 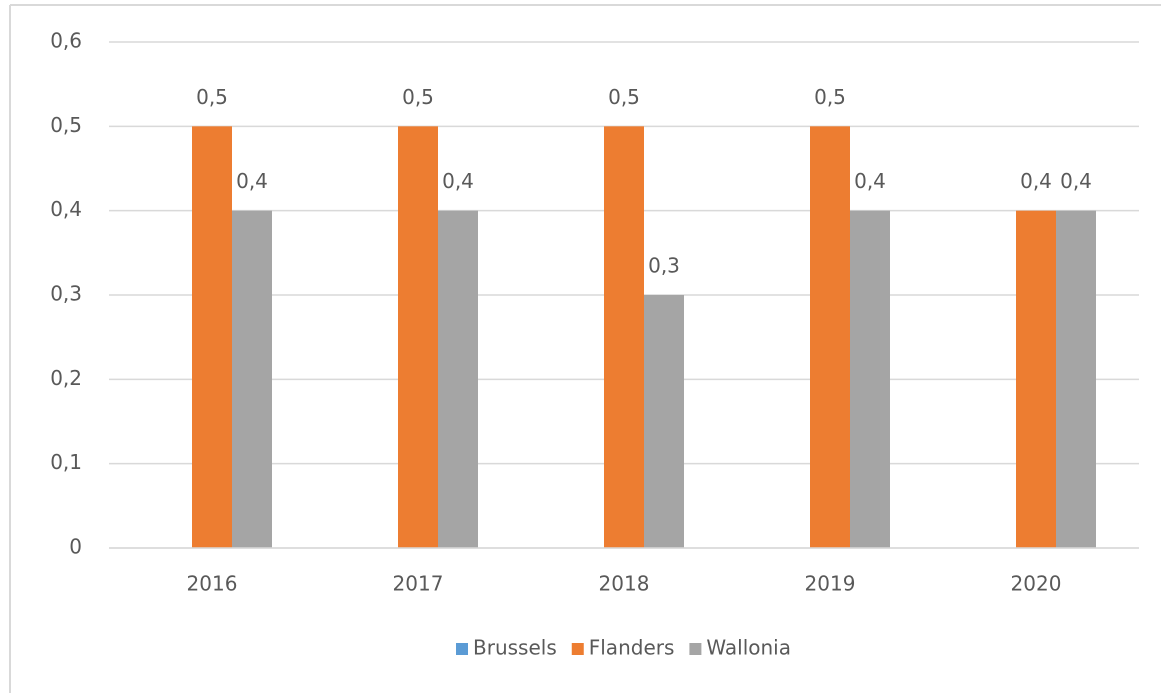 What do you see at coordinates (75, 547) in the screenshot?
I see `y-tick-label: 0` at bounding box center [75, 547].